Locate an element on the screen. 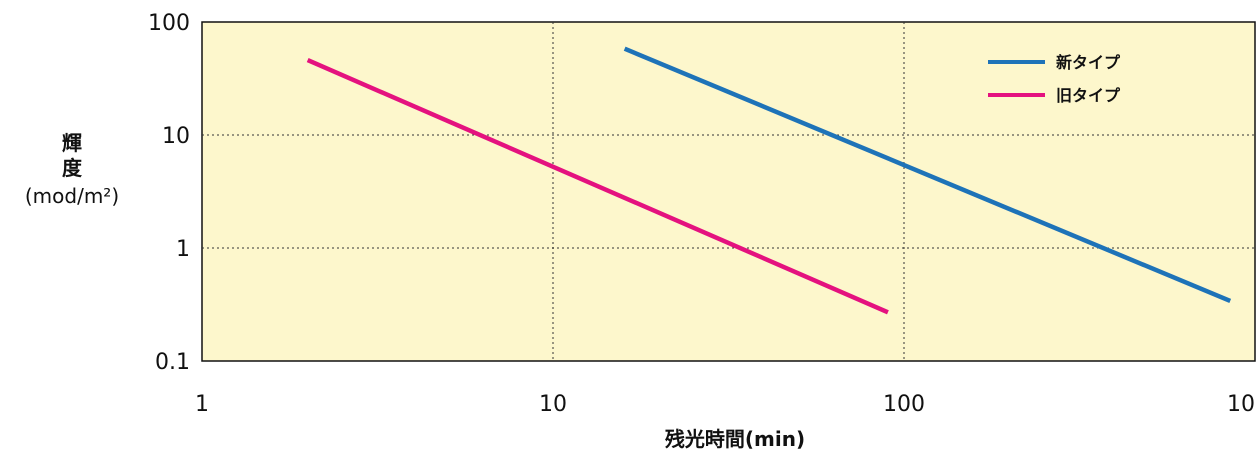 The height and width of the screenshot is (452, 1256). y-axis-unit: (mod/m²) is located at coordinates (72, 196).